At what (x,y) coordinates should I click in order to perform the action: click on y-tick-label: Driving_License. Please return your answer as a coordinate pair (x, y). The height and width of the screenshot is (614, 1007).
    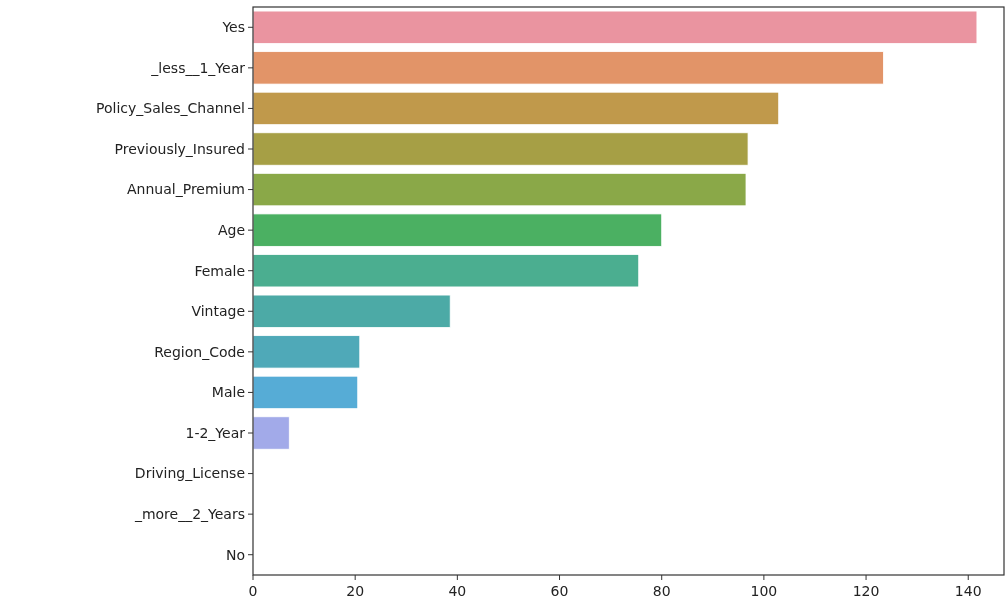
    Looking at the image, I should click on (189, 473).